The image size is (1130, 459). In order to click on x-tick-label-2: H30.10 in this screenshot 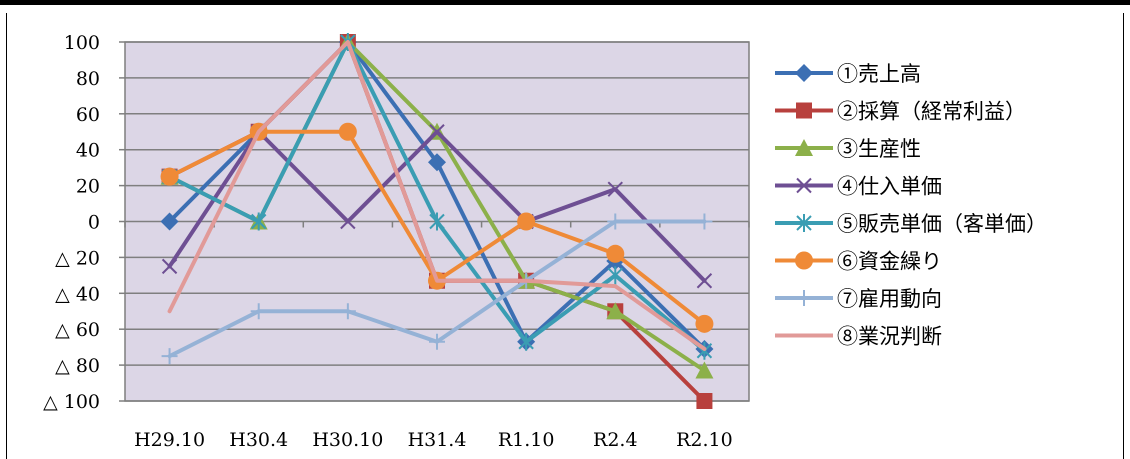, I will do `click(347, 440)`.